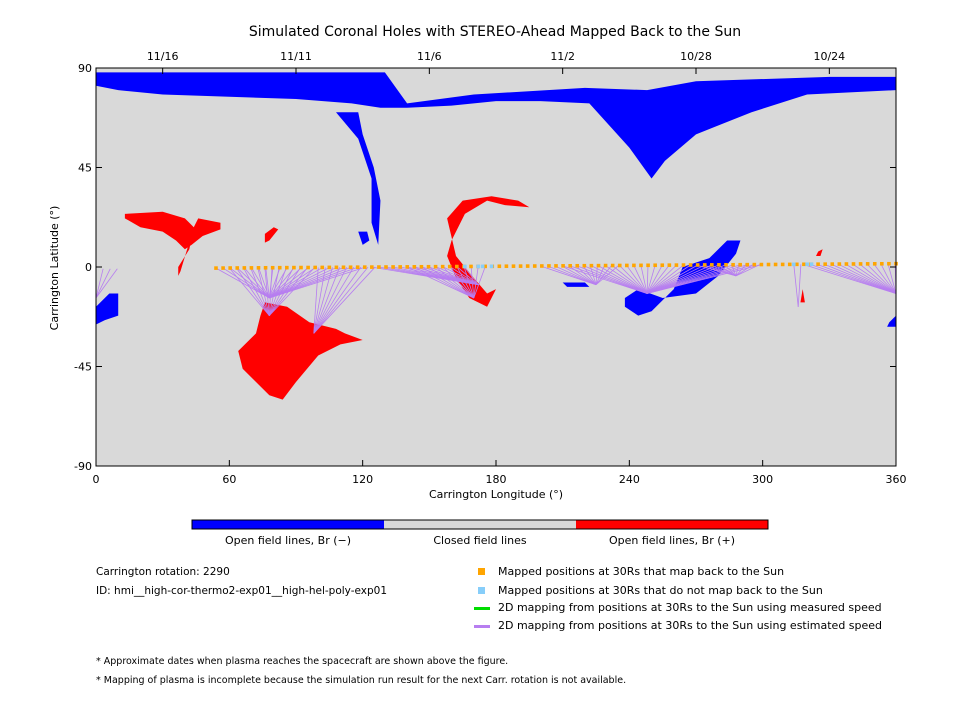  What do you see at coordinates (54, 268) in the screenshot?
I see `y-axis-label: Carrington Latitude (°)` at bounding box center [54, 268].